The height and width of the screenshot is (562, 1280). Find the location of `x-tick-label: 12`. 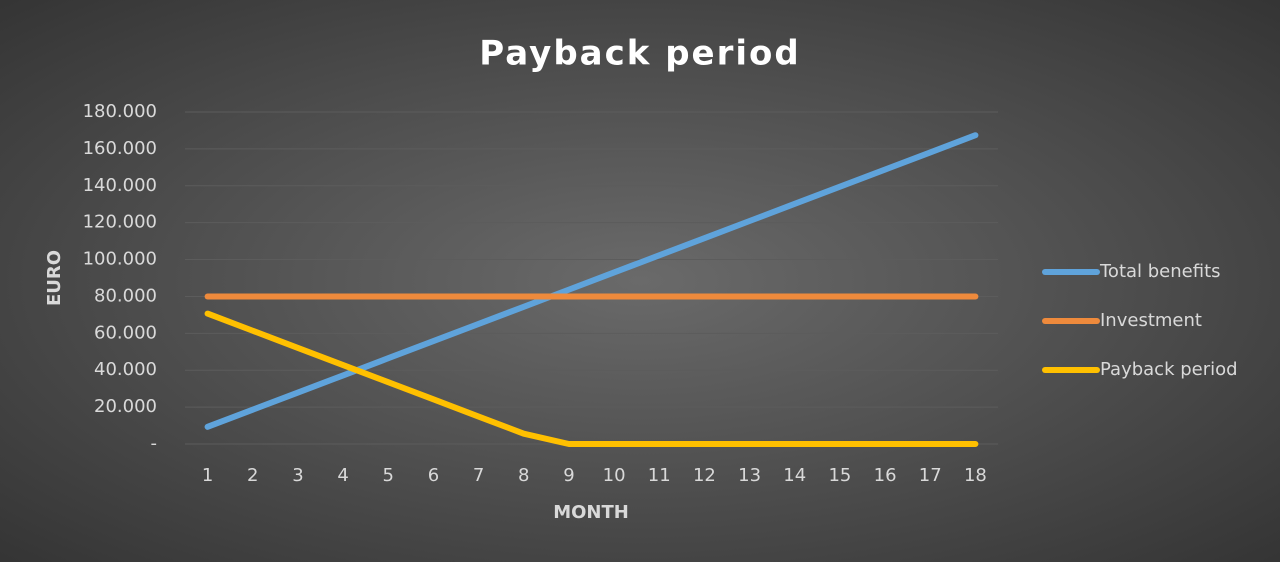

x-tick-label: 12 is located at coordinates (704, 475).